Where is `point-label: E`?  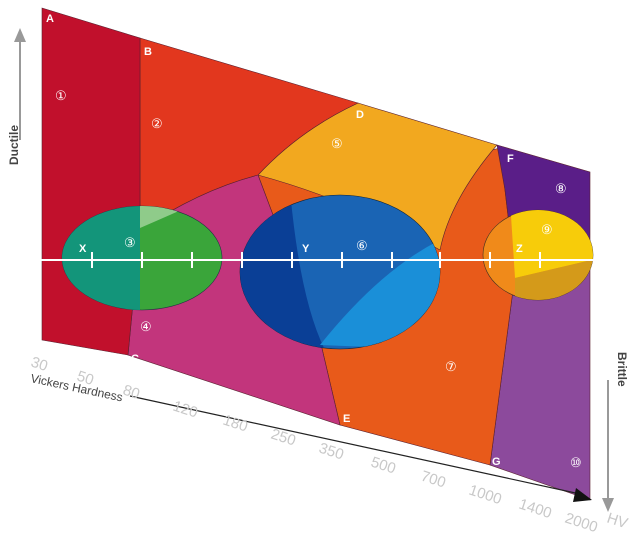
point-label: E is located at coordinates (346, 419).